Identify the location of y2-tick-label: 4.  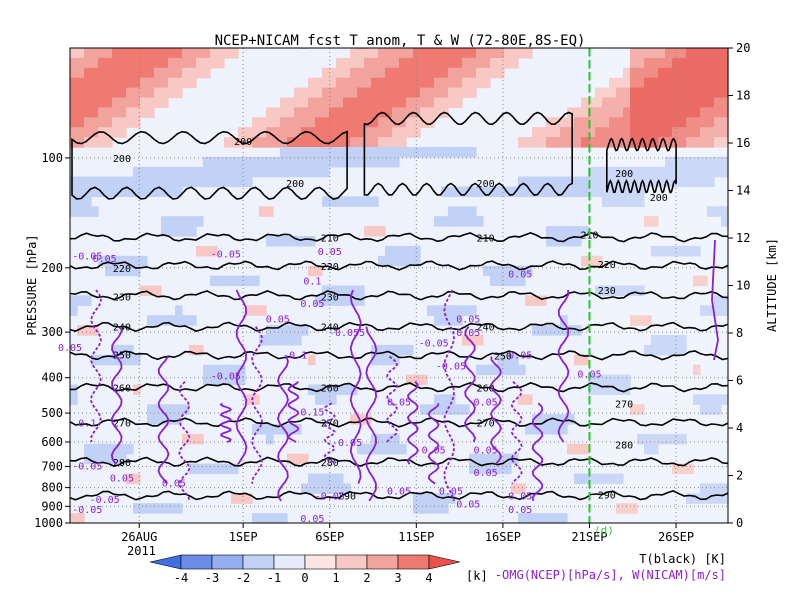
(739, 428).